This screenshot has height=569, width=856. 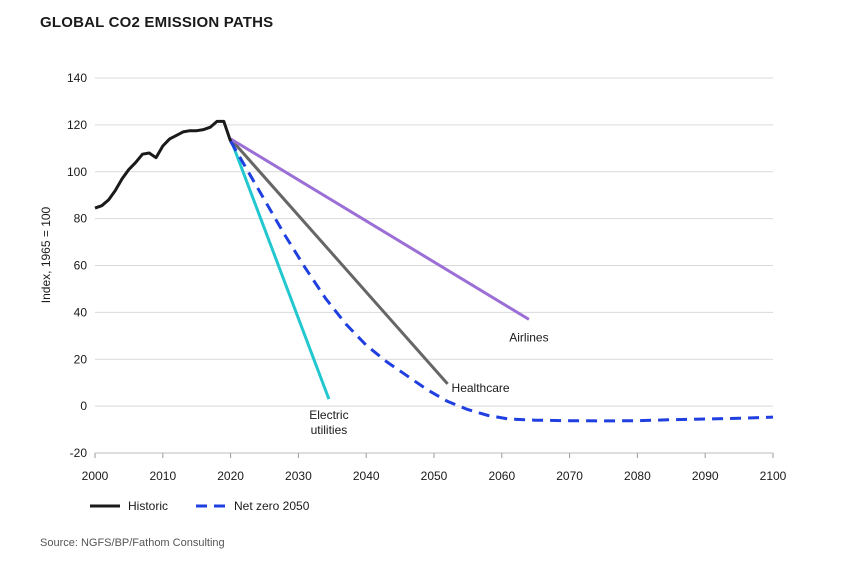 I want to click on y-tick-label-100: 100, so click(x=77, y=172).